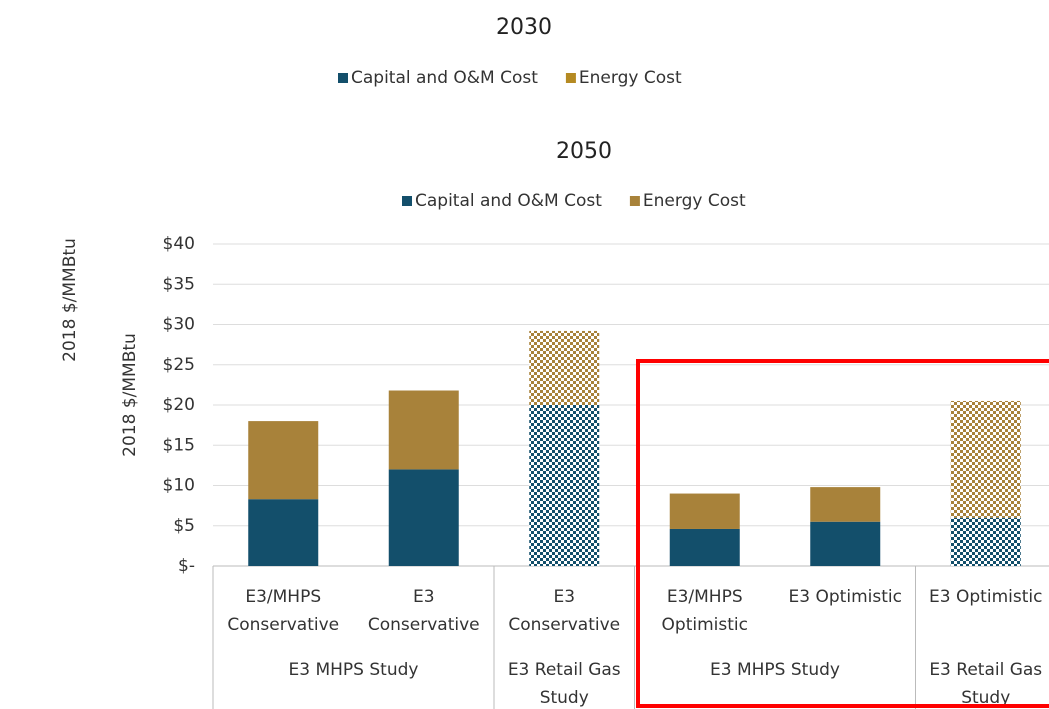 This screenshot has height=709, width=1049. Describe the element at coordinates (524, 27) in the screenshot. I see `chart-title: 2030` at that location.